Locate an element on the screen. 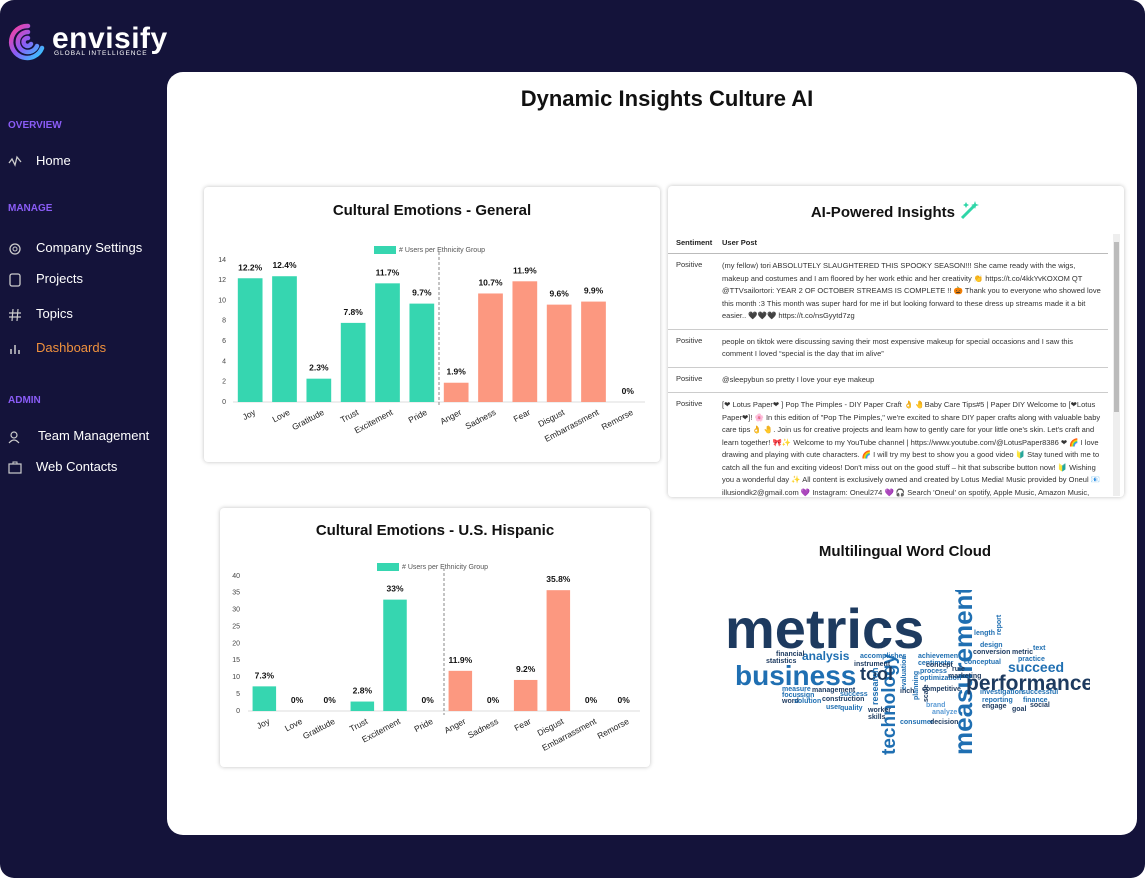  word: successful is located at coordinates (1040, 692).